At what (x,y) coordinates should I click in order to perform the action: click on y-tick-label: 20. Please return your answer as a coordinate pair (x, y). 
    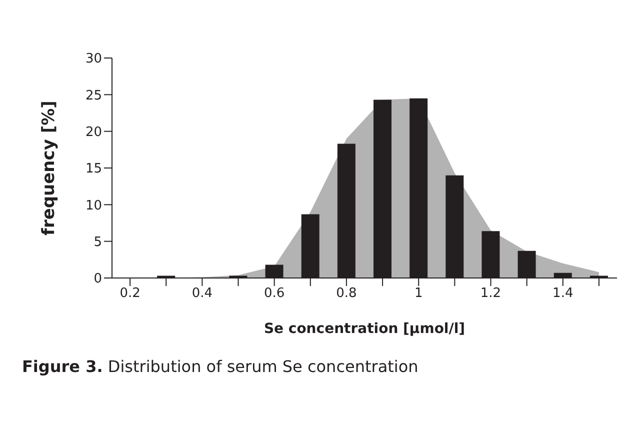
    Looking at the image, I should click on (93, 132).